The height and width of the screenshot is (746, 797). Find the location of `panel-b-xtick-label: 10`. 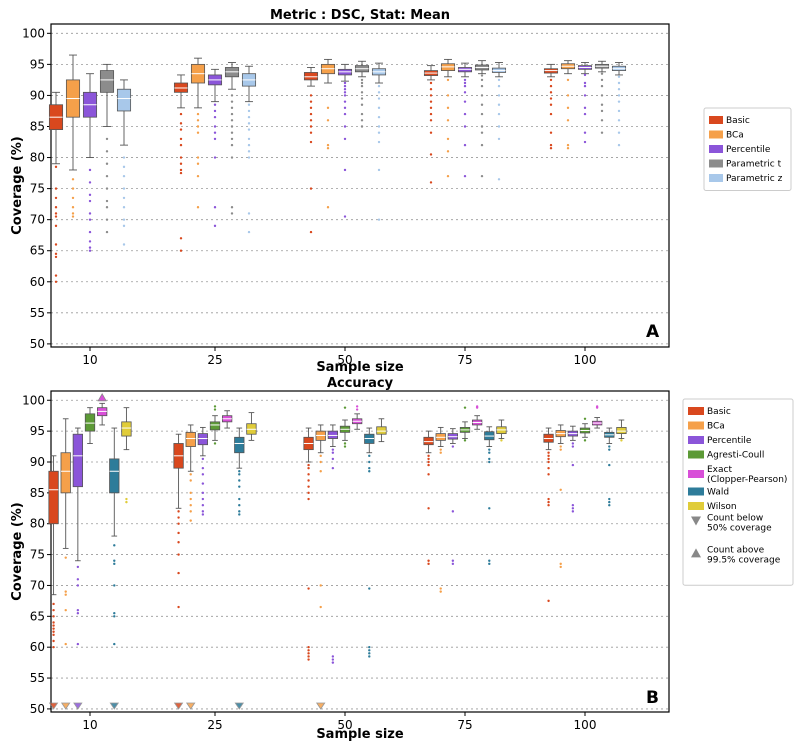

panel-b-xtick-label: 10 is located at coordinates (89, 725).